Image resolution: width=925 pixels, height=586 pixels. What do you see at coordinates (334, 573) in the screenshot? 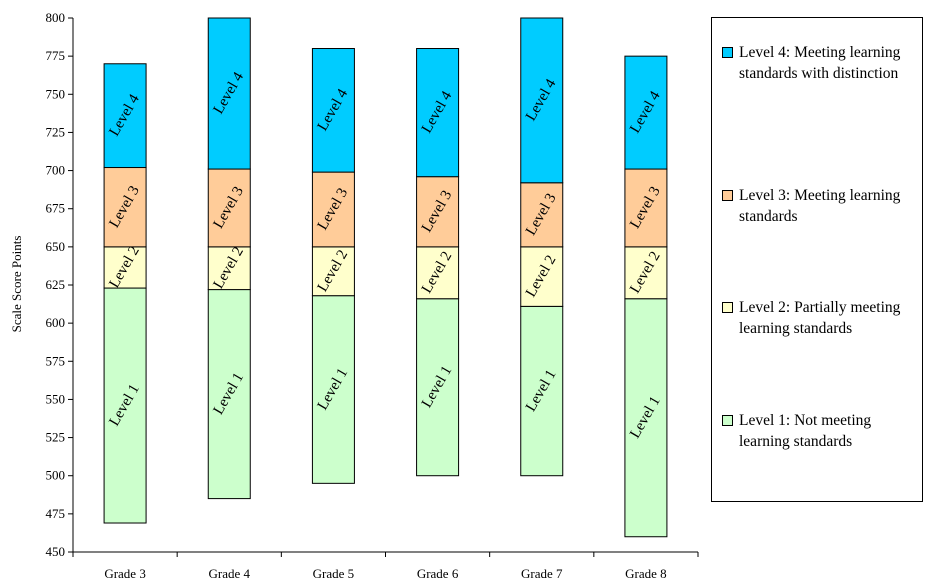
I see `x-tick-label: Grade 5` at bounding box center [334, 573].